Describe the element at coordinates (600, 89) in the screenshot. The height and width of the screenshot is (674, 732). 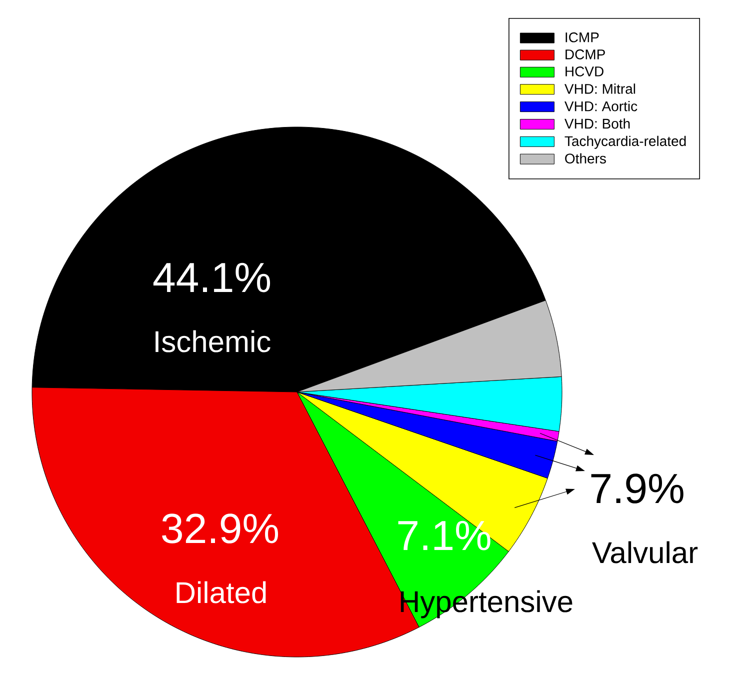
I see `legend-label: VHD: Mitral` at that location.